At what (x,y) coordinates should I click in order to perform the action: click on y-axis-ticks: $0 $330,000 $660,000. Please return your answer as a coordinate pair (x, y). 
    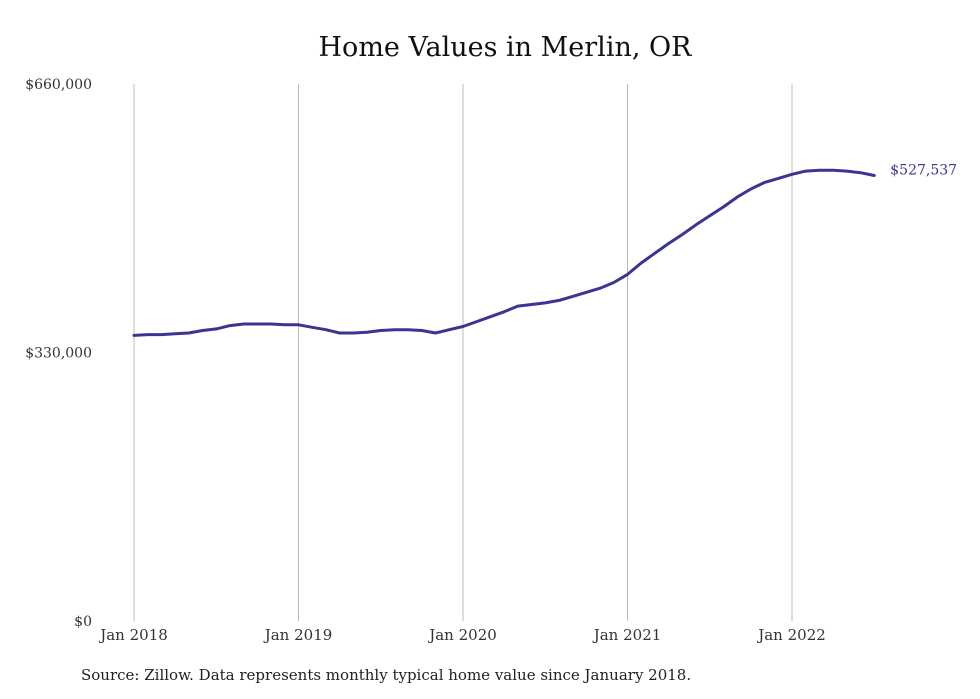
    Looking at the image, I should click on (58, 353).